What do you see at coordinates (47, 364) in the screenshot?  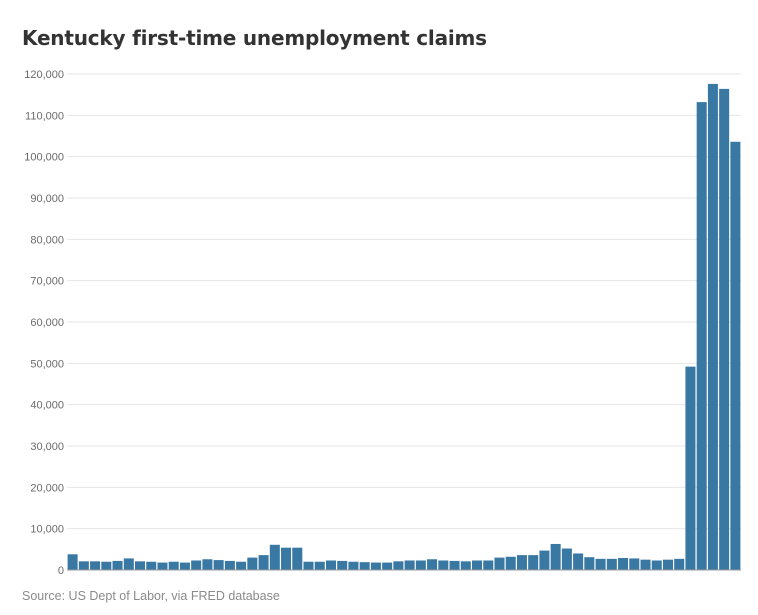 I see `y-tick-label: 50,000` at bounding box center [47, 364].